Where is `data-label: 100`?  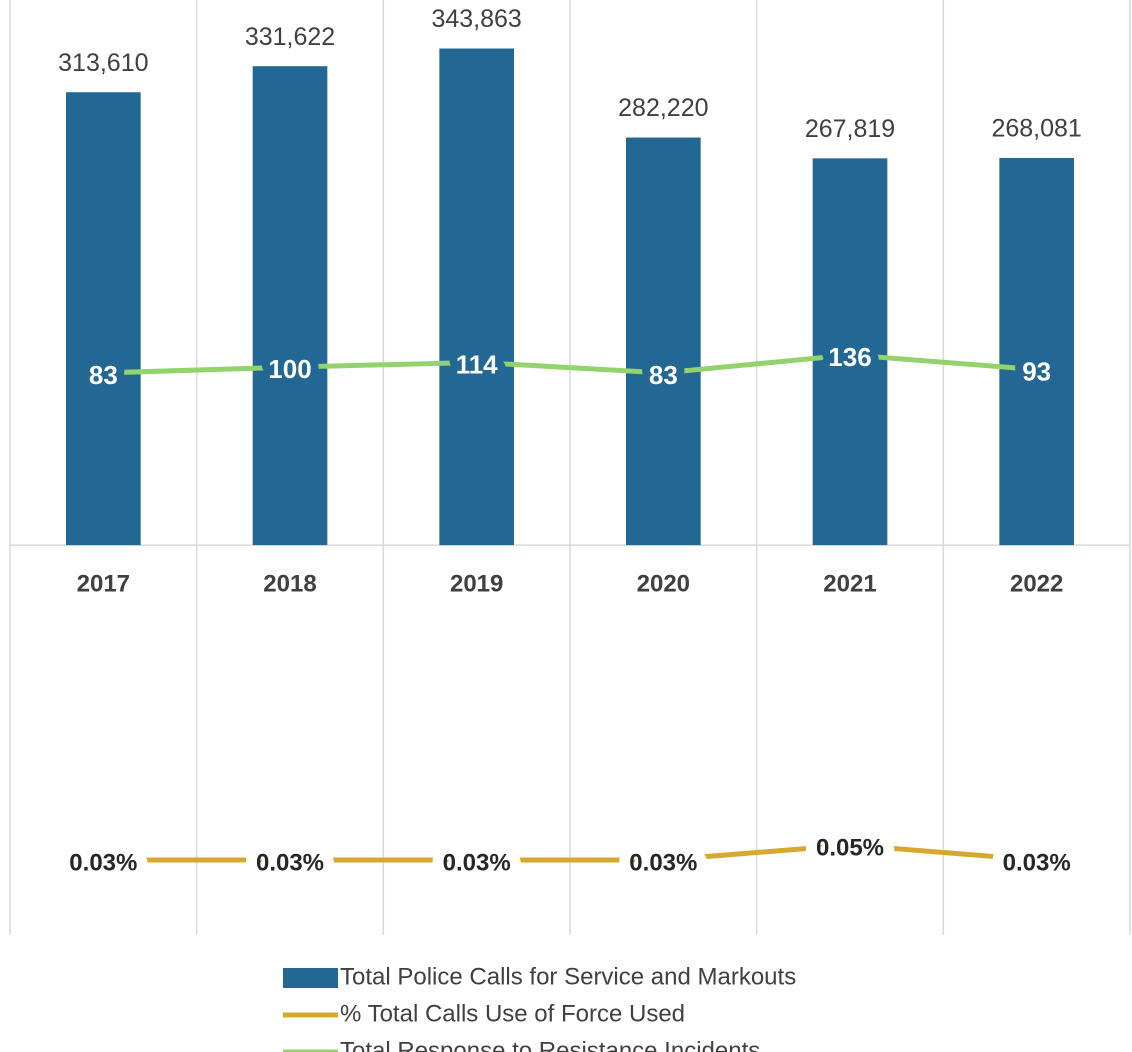 data-label: 100 is located at coordinates (289, 369).